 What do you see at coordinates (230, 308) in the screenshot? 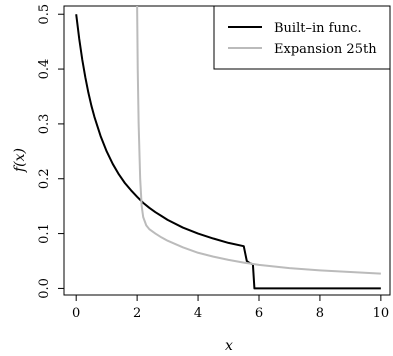
I see `x-axis: 0 2 4 6 8 10` at bounding box center [230, 308].